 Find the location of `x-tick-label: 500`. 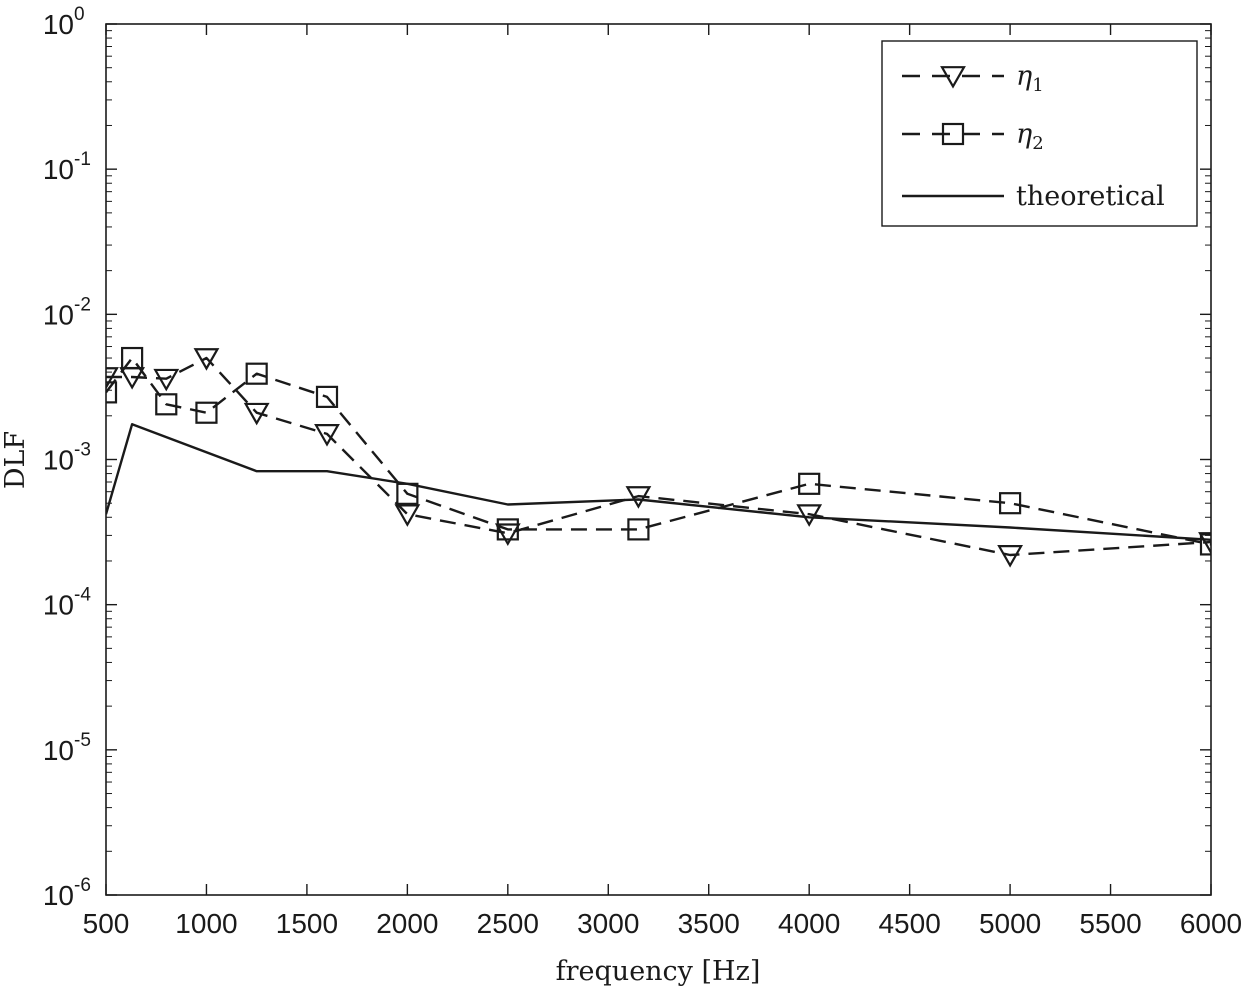

x-tick-label: 500 is located at coordinates (106, 923).